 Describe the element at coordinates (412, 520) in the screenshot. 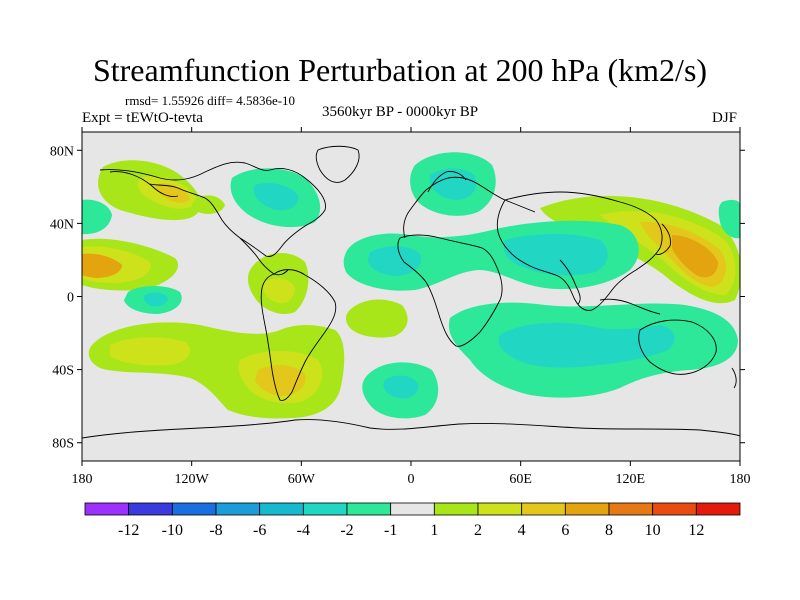

I see `colorbar: -12 -10 -8 -6 -4 -2 -1 1 2 4 6 8 10 12` at that location.